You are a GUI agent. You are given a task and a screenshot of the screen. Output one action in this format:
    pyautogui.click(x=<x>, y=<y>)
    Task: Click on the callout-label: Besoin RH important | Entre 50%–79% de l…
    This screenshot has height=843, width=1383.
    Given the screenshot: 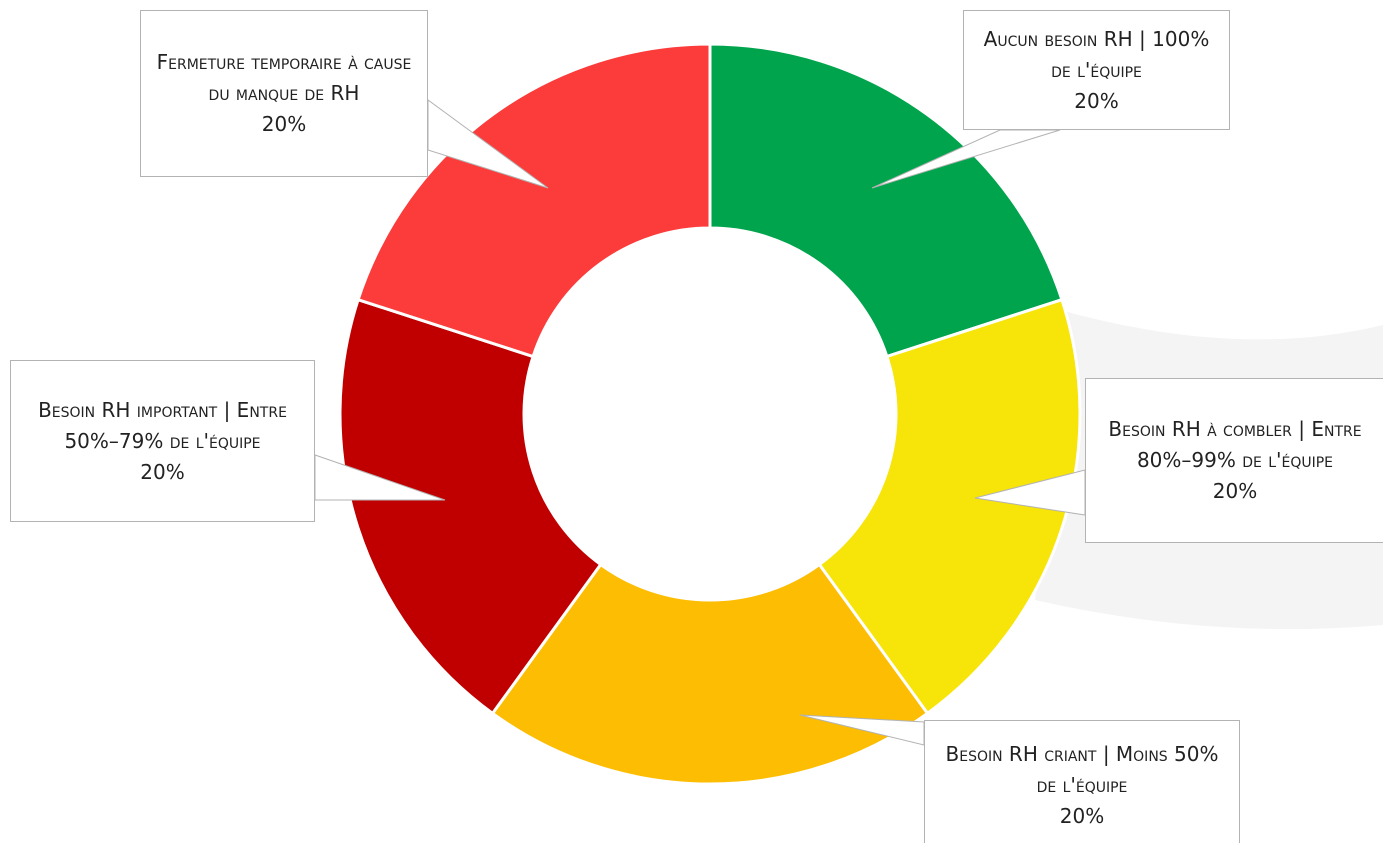 What is the action you would take?
    pyautogui.click(x=162, y=441)
    